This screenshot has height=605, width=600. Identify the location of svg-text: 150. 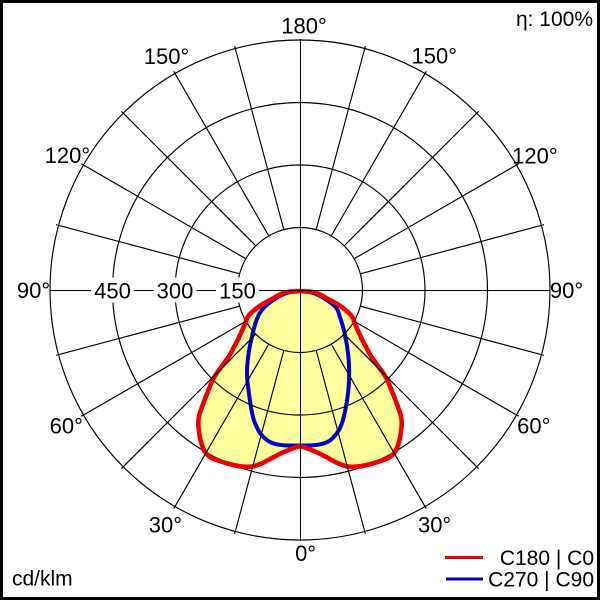
(237, 291).